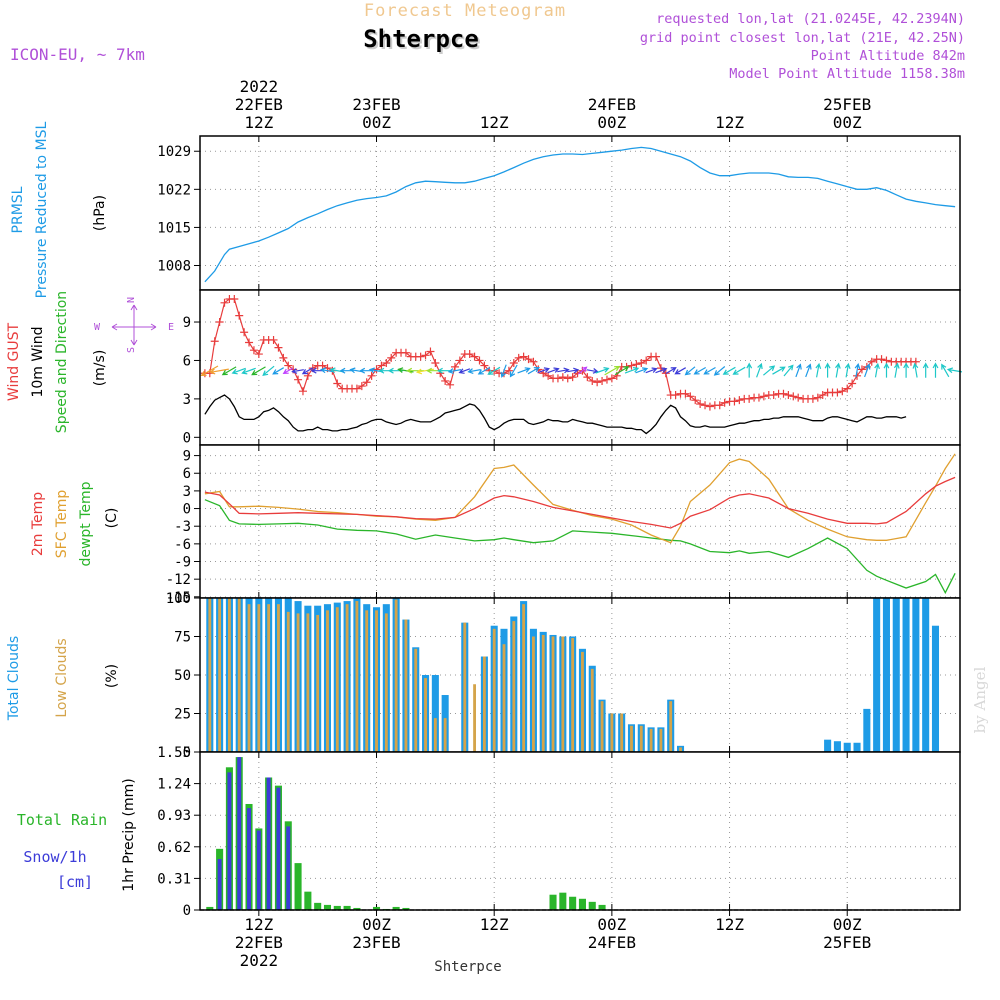 The image size is (1000, 1000). Describe the element at coordinates (187, 492) in the screenshot. I see `temperature-ytick-label: 3` at that location.